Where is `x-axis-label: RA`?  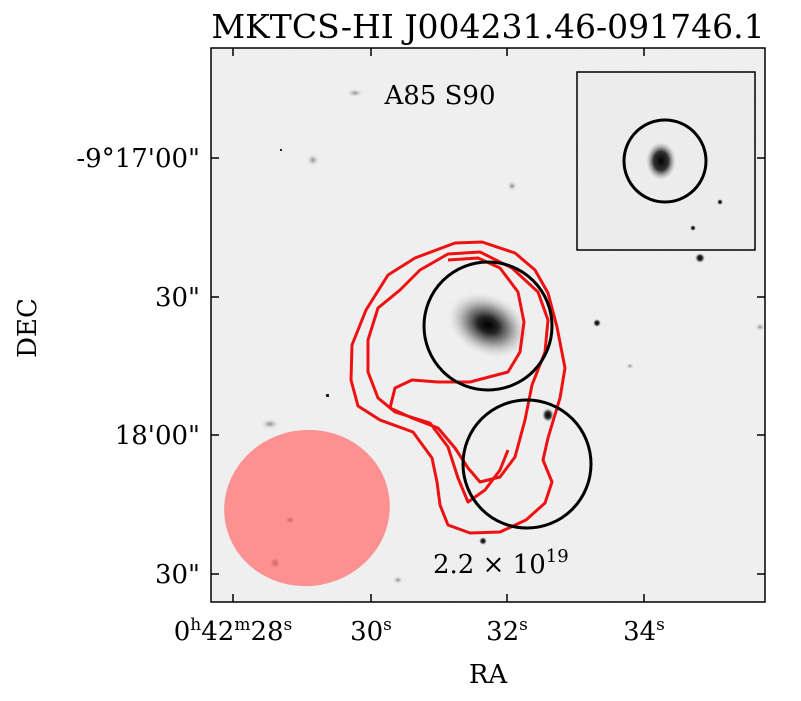
x-axis-label: RA is located at coordinates (489, 675).